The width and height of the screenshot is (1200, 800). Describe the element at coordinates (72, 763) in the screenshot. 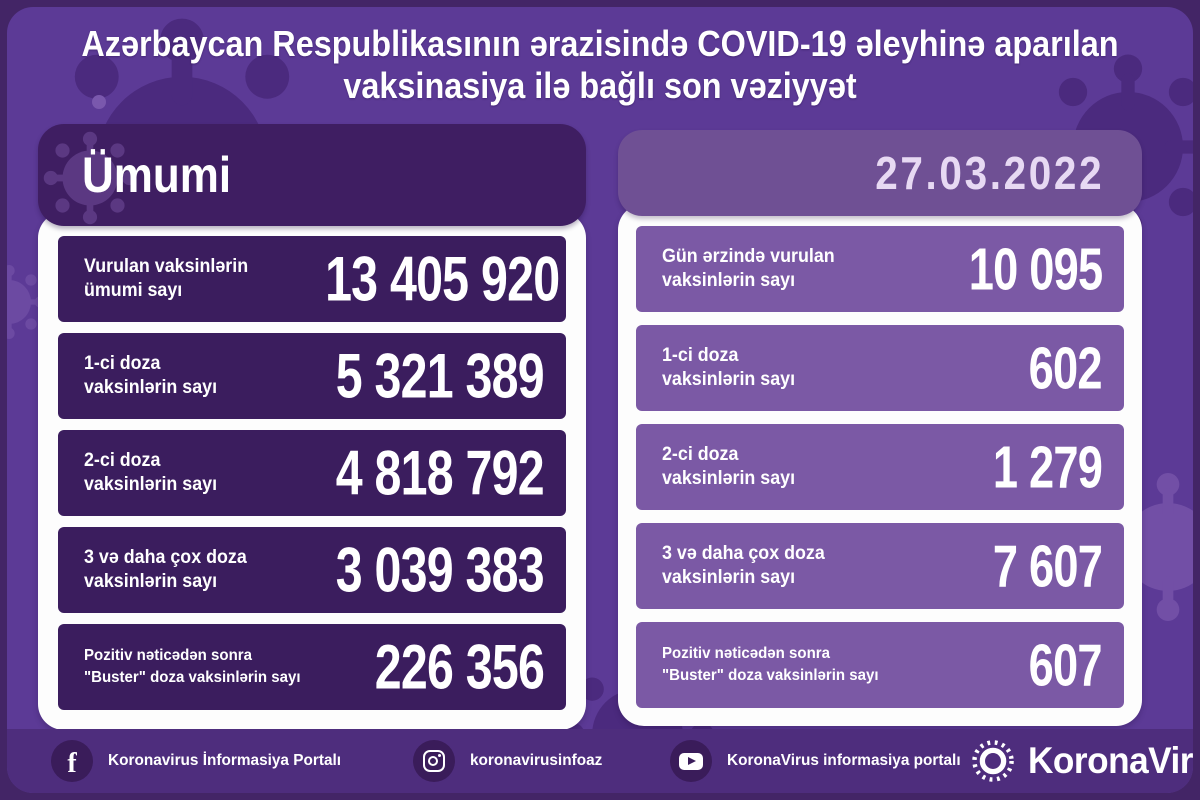

I see `facebook-glyph: f` at that location.